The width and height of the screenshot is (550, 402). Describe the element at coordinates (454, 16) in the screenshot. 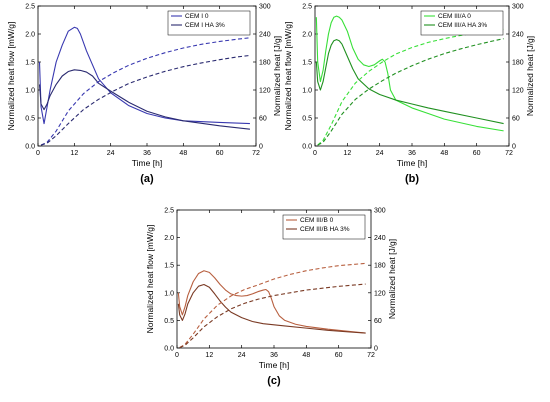

I see `legend-entry: CEM III/A 0` at that location.